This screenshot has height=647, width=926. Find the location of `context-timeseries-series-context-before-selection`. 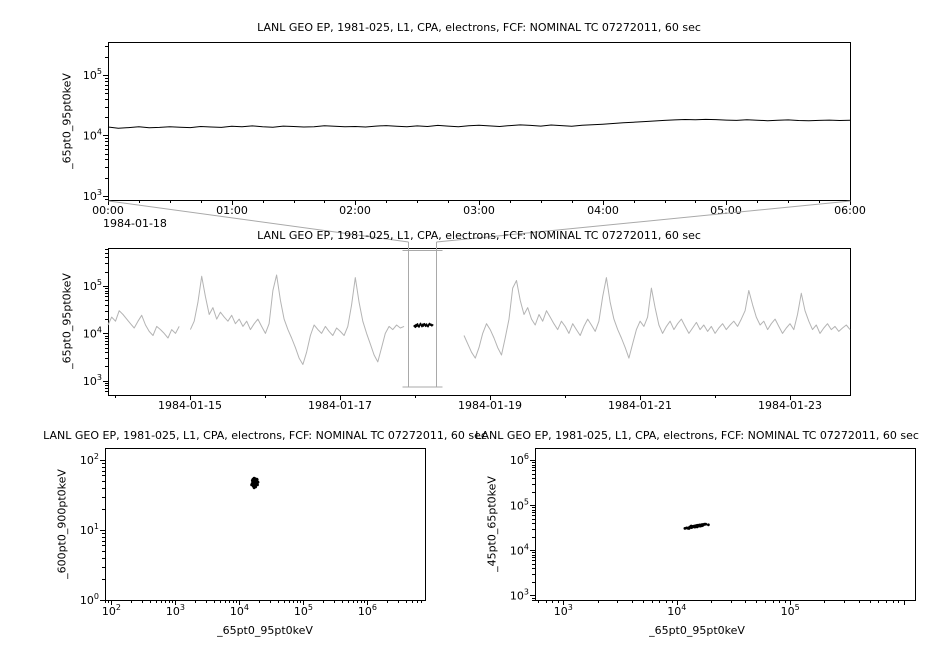

context-timeseries-series-context-before-selection is located at coordinates (297, 319).